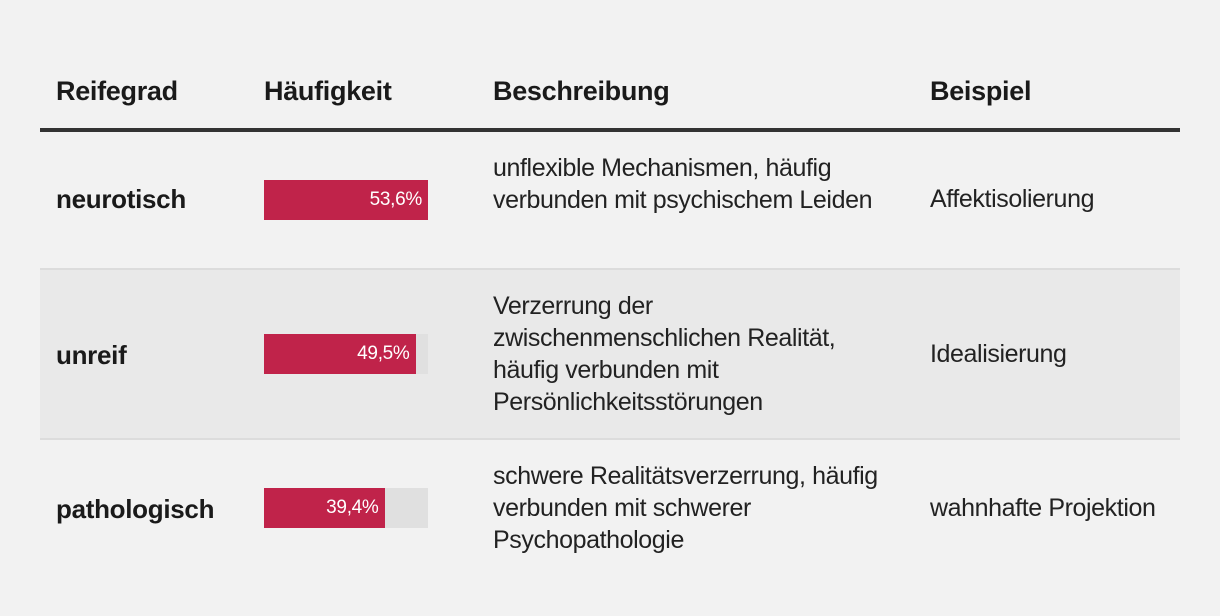 The width and height of the screenshot is (1220, 616). What do you see at coordinates (981, 91) in the screenshot?
I see `header-example: Beispiel` at bounding box center [981, 91].